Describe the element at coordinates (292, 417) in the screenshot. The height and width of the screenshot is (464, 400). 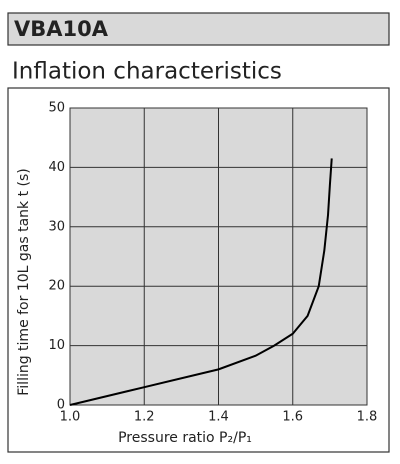
I see `x-tick-label: 1.6` at that location.